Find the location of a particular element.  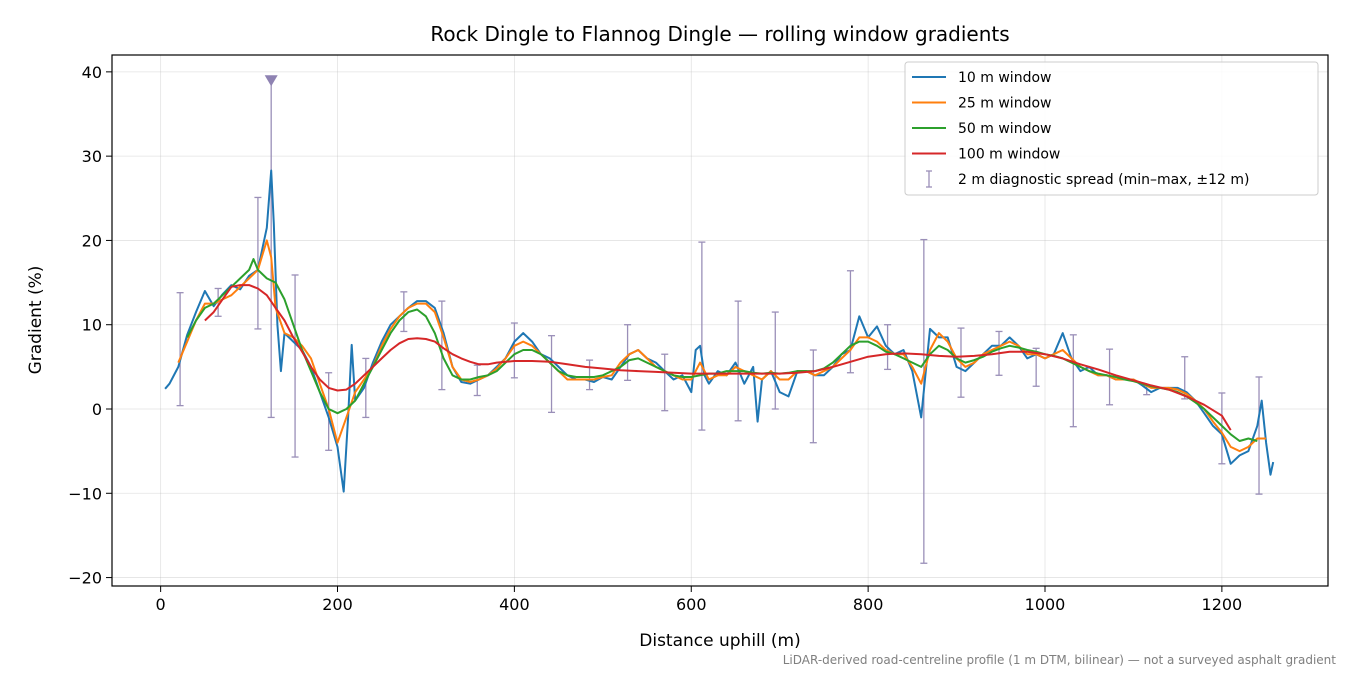

y-tick-label: 10 is located at coordinates (92, 325).